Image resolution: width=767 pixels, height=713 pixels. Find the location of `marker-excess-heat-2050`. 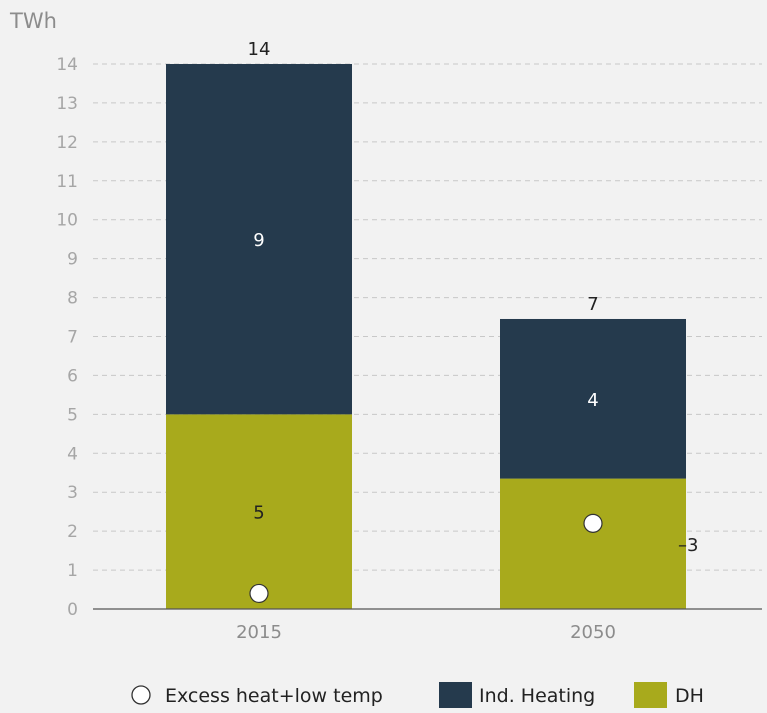

marker-excess-heat-2050 is located at coordinates (593, 523).